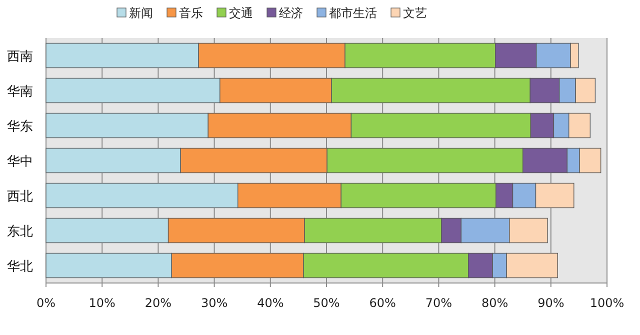 This screenshot has width=640, height=335. Describe the element at coordinates (551, 303) in the screenshot. I see `x-tick-label: 90%` at that location.